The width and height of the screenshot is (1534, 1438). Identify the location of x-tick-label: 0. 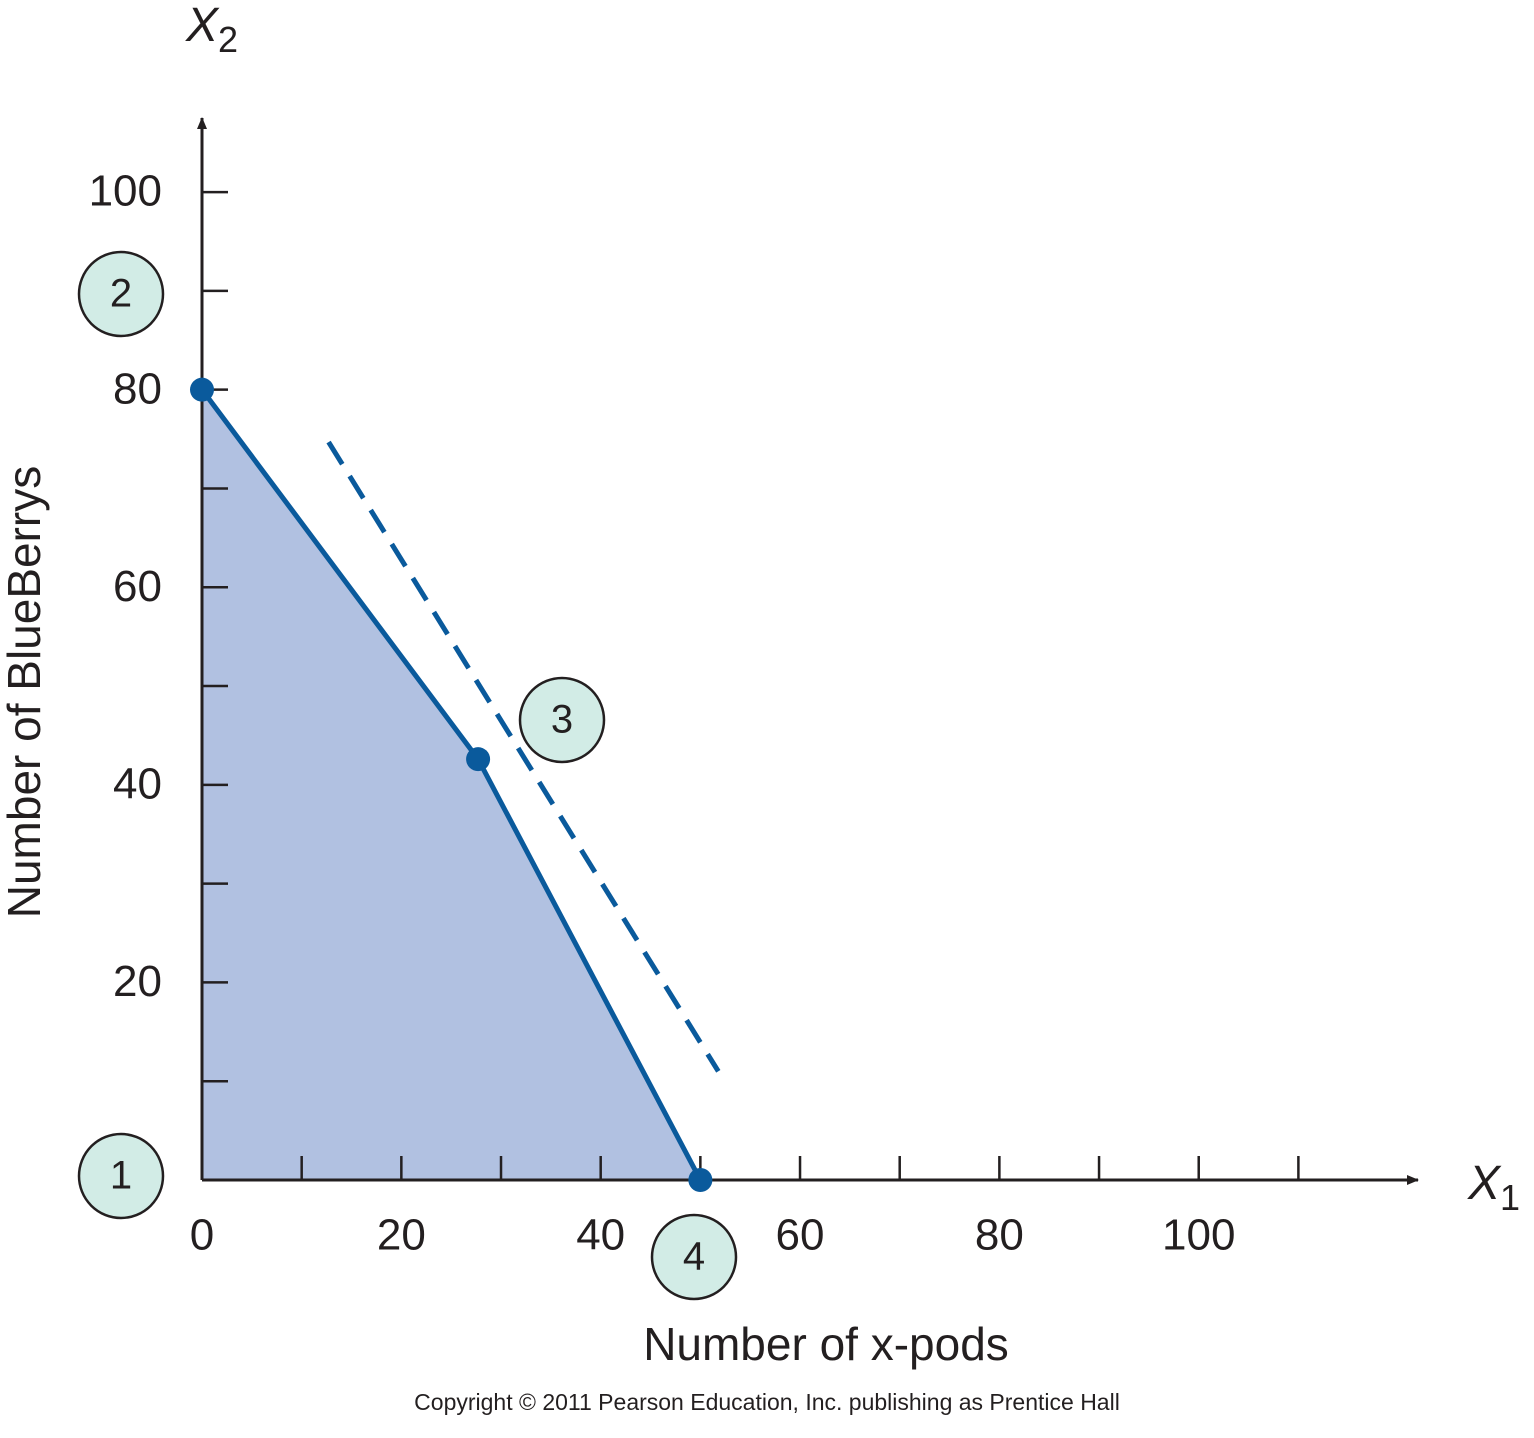
(202, 1235).